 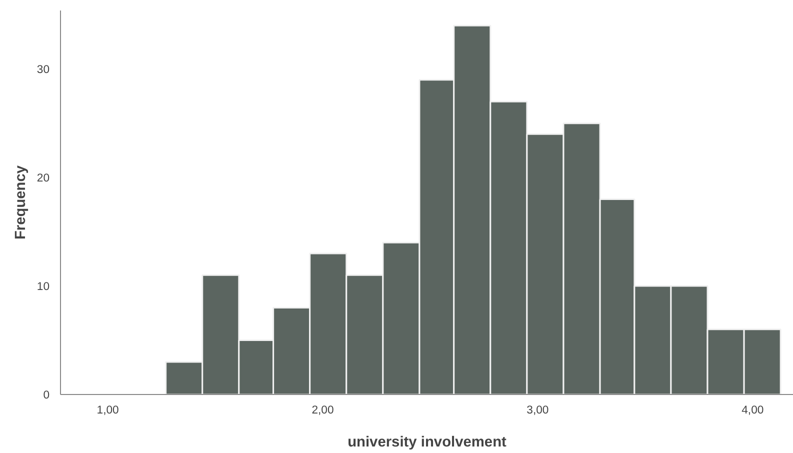 I want to click on y-tick-label: 10, so click(x=43, y=287).